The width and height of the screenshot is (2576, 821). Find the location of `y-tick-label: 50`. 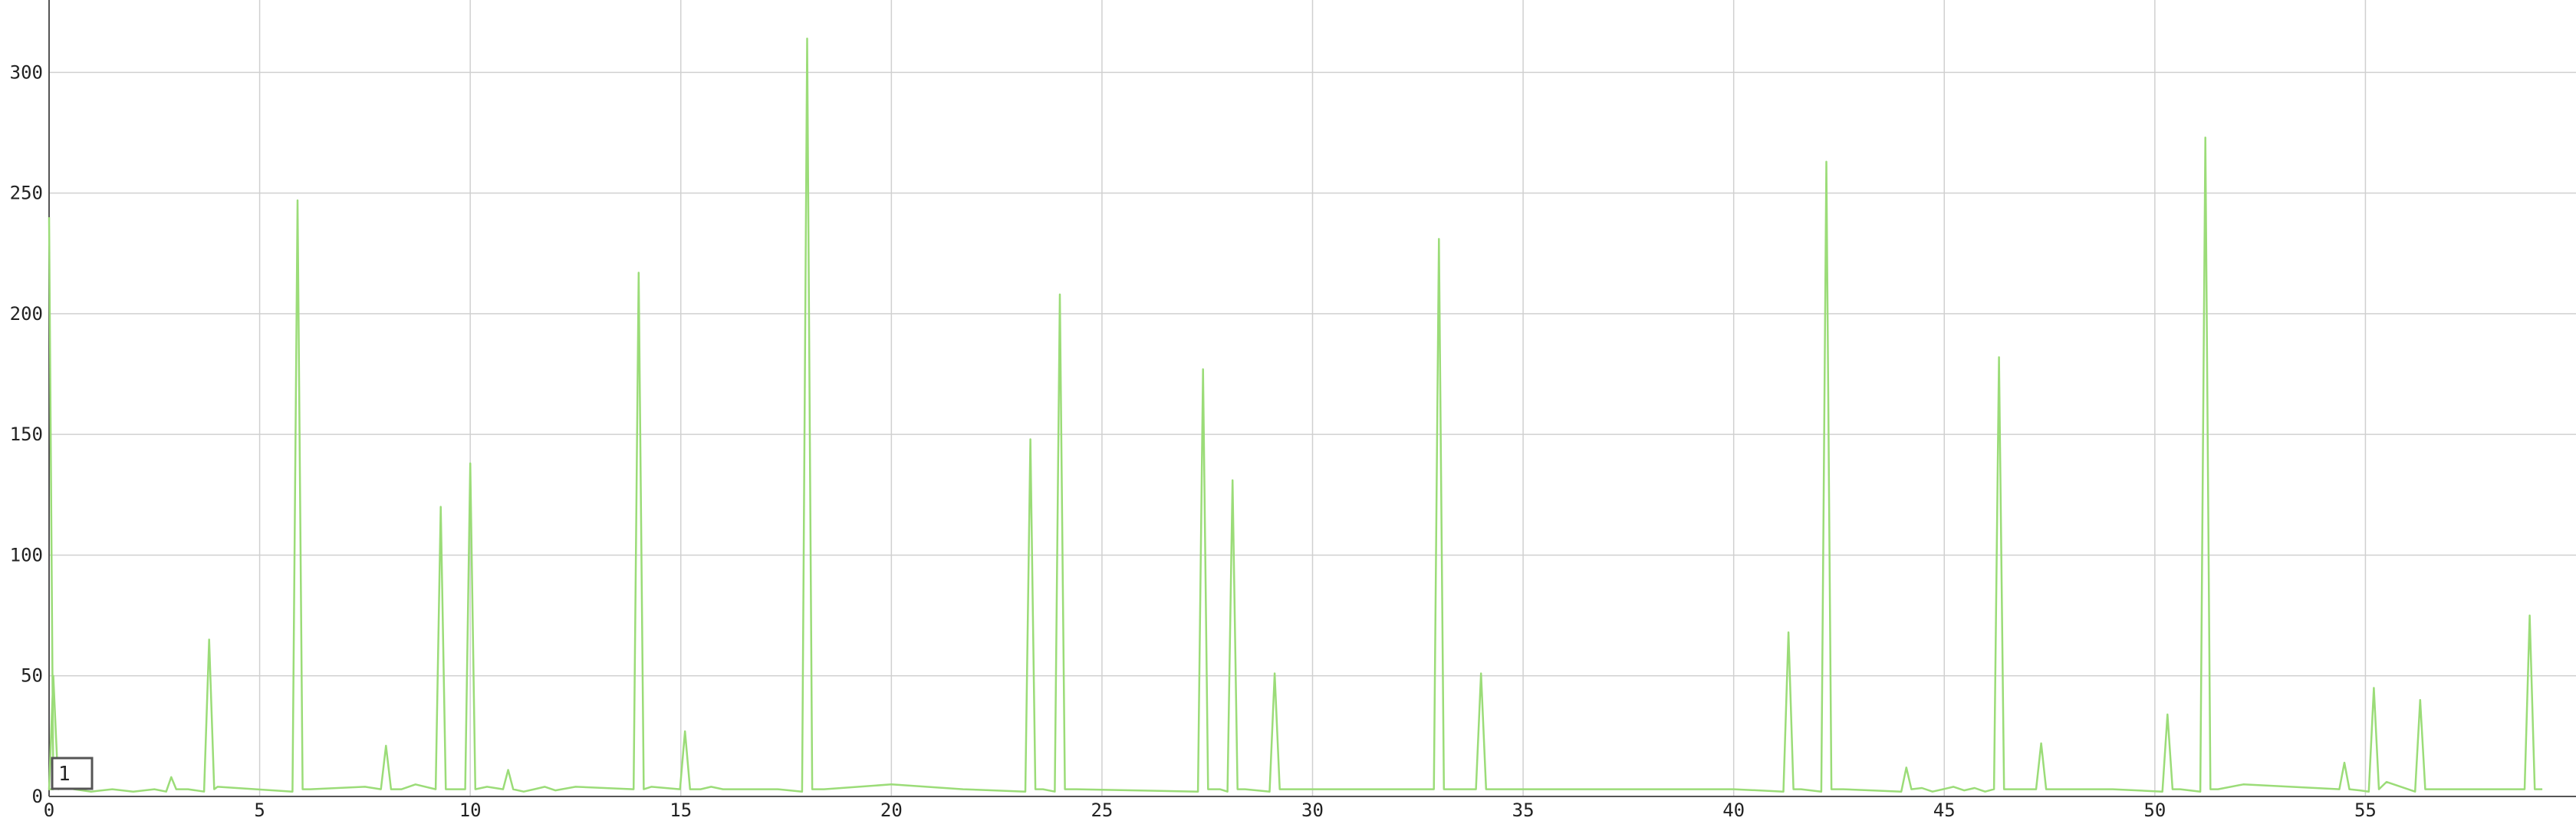

y-tick-label: 50 is located at coordinates (32, 676).